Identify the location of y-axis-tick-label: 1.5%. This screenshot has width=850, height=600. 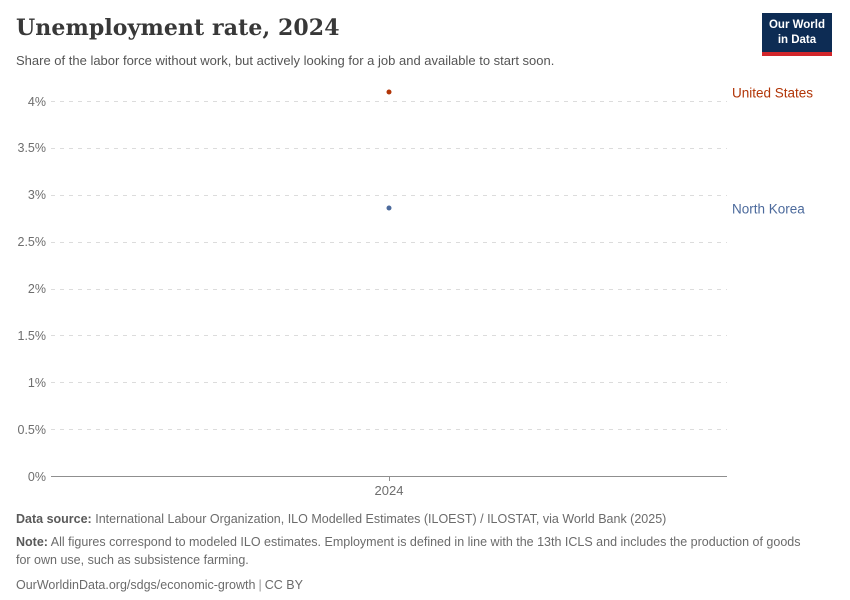
(32, 335).